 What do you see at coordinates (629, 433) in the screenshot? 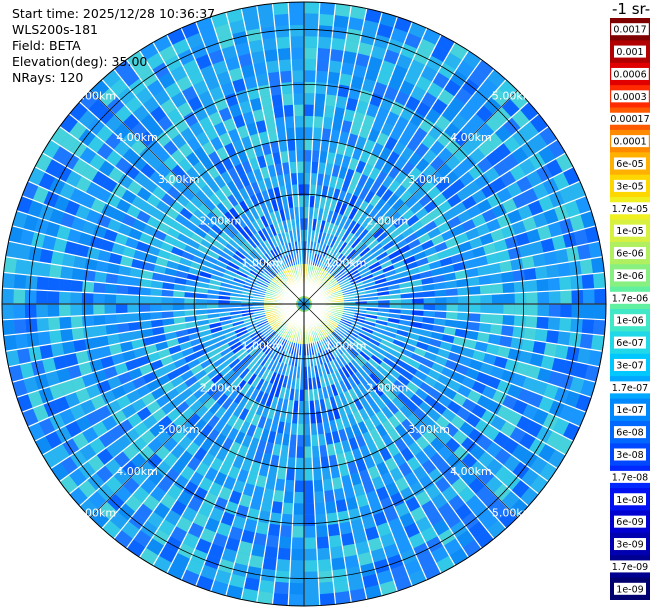
I see `colorbar-tick-label: 6e-08` at bounding box center [629, 433].